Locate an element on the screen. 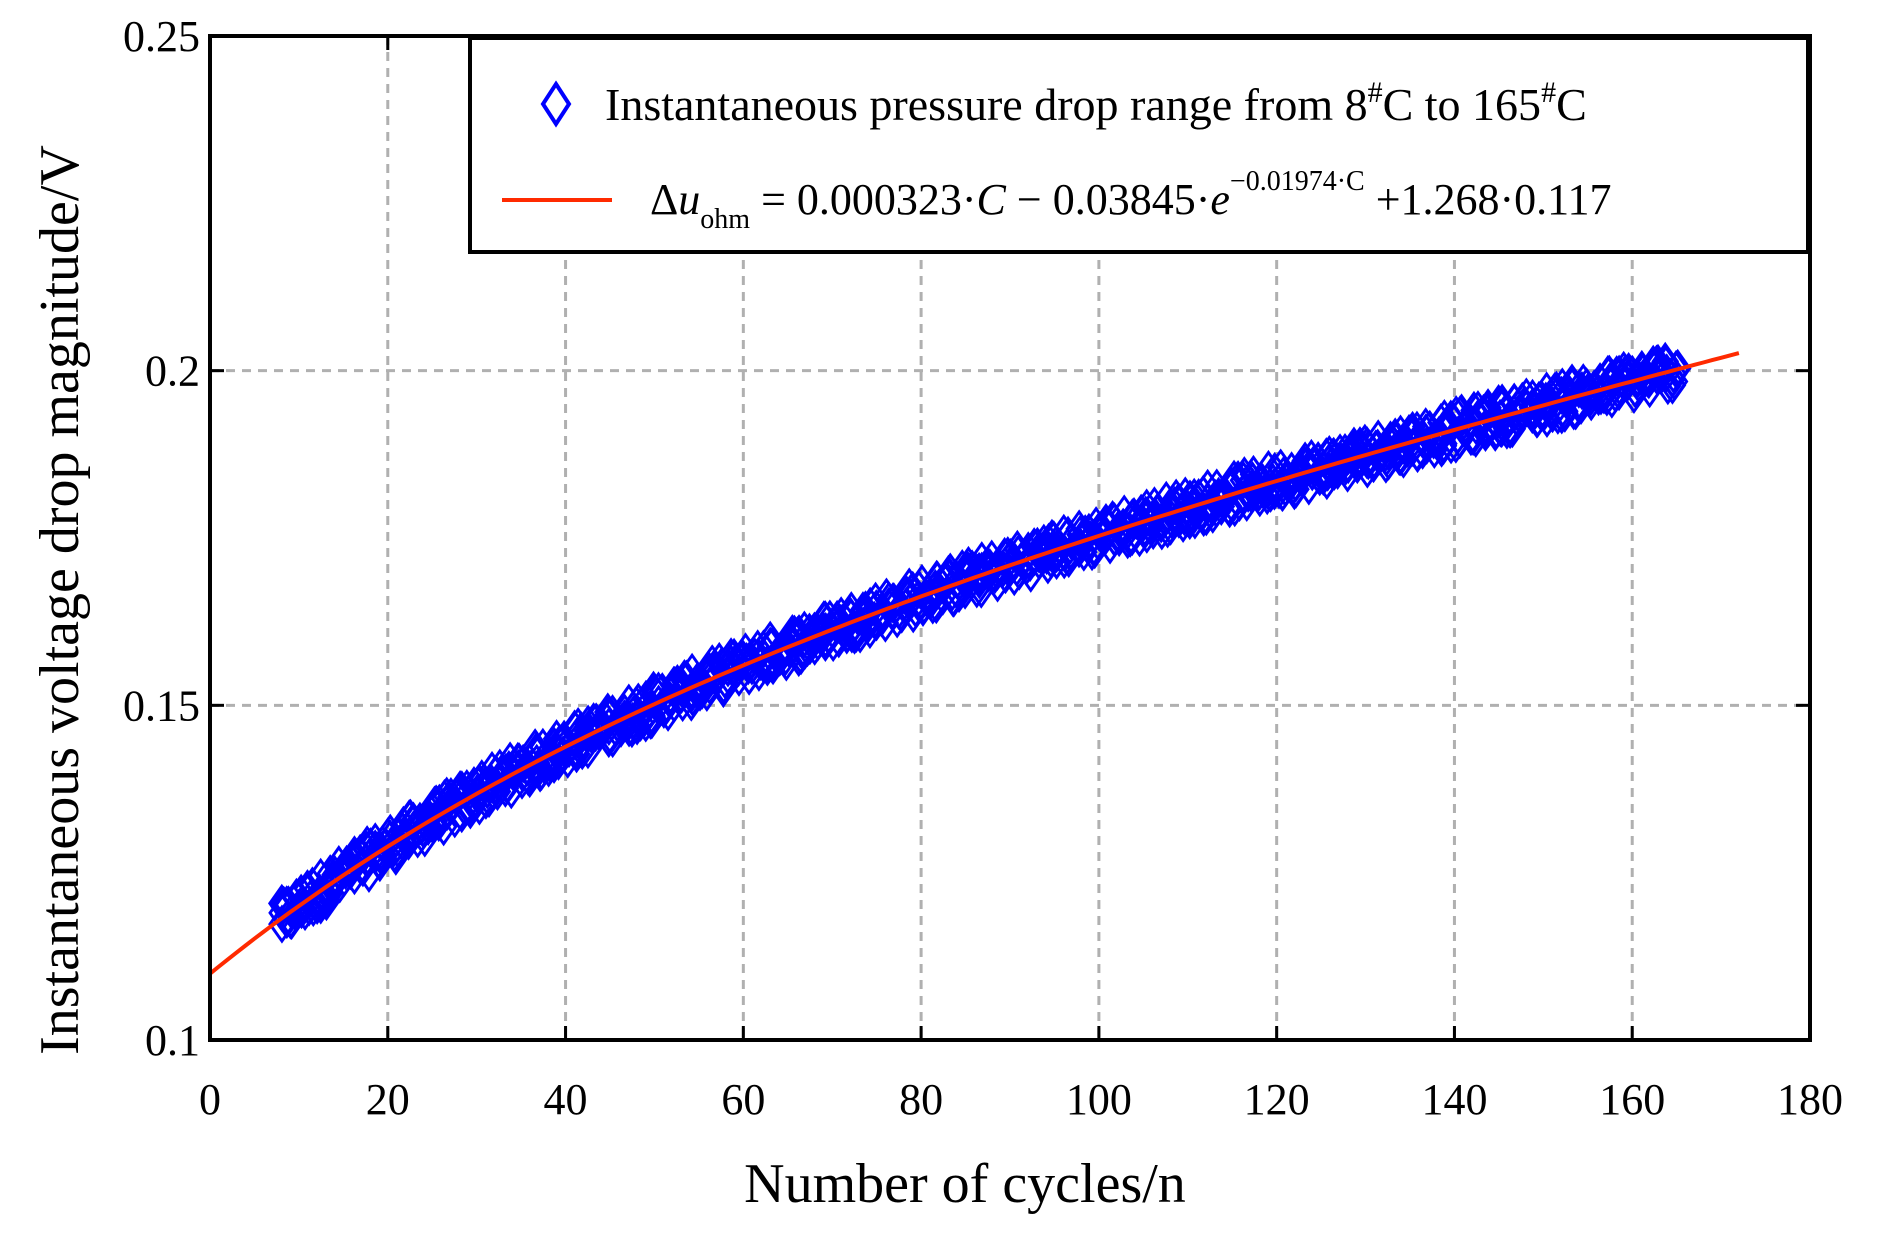 This screenshot has width=1884, height=1233. y-tick-label: 0.15 is located at coordinates (161, 705).